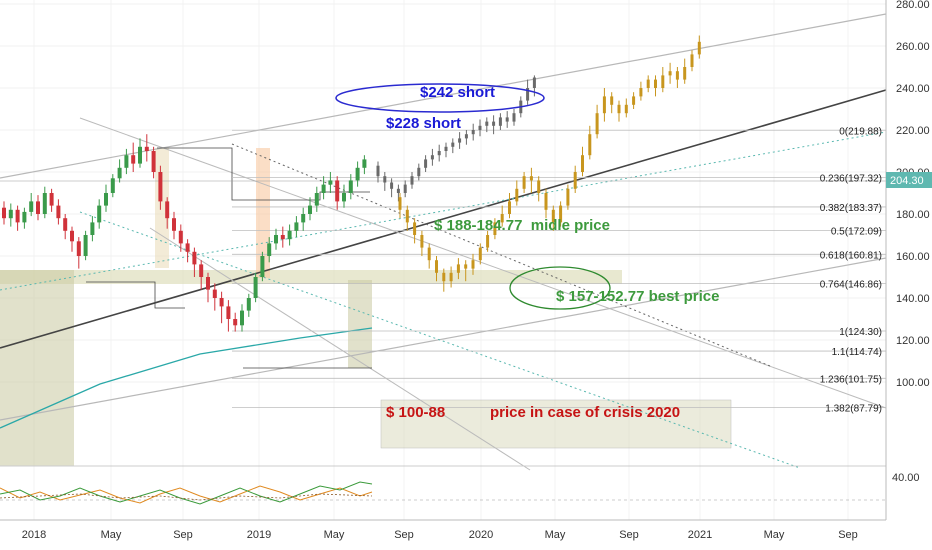 The image size is (932, 550). Describe the element at coordinates (443, 530) in the screenshot. I see `time-axis: 2018 May Sep 2019 May Sep 2020 May Sep 2021 May Sep` at that location.